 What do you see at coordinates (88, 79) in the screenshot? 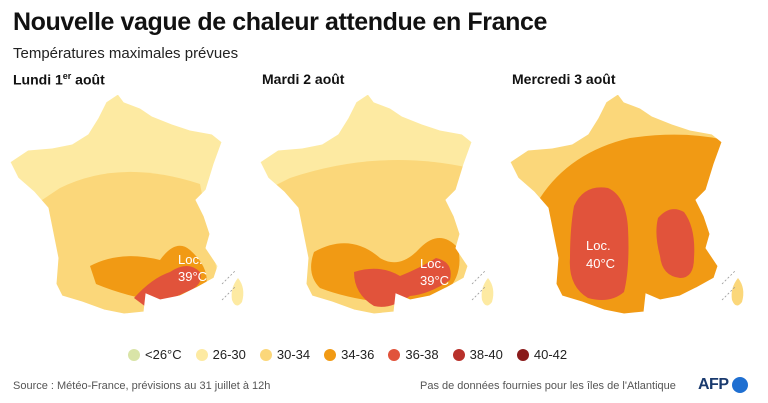
I see `day-label-monday-rest: août` at bounding box center [88, 79].